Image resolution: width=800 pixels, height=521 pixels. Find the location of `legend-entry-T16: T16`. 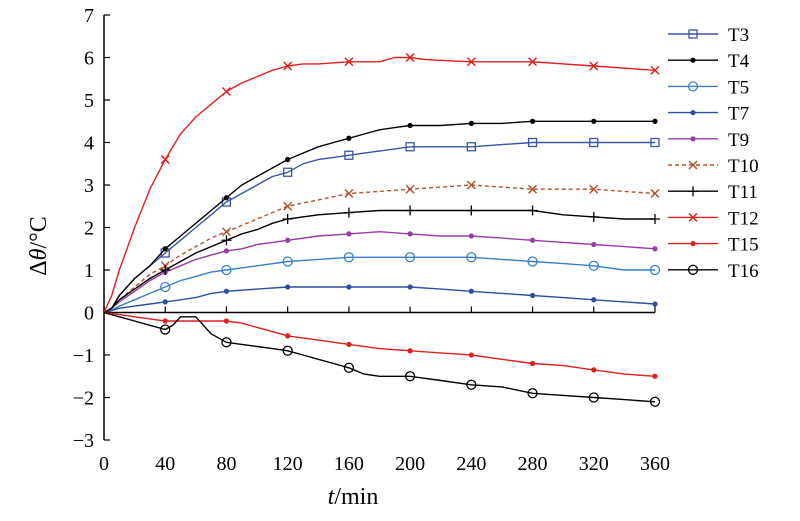

legend-entry-T16: T16 is located at coordinates (713, 271).